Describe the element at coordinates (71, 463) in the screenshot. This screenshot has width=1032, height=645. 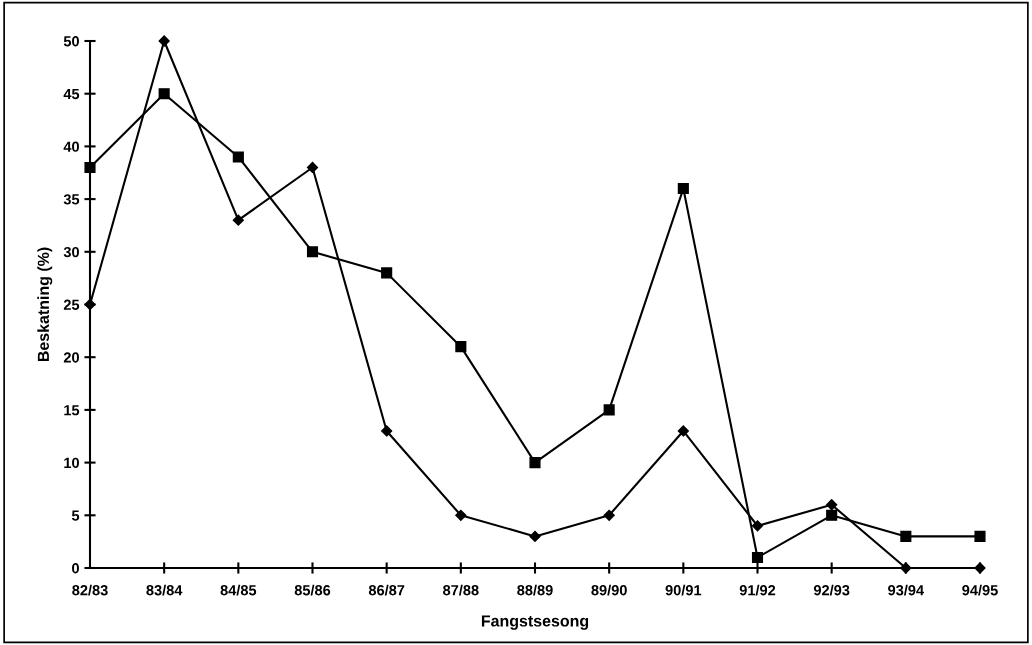
I see `y-tick-label: 10` at that location.